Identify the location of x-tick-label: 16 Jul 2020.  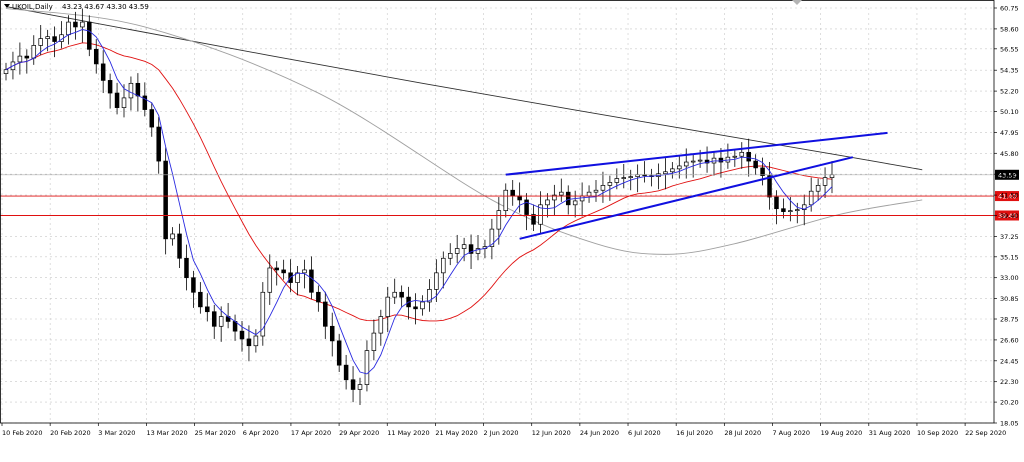
(694, 433).